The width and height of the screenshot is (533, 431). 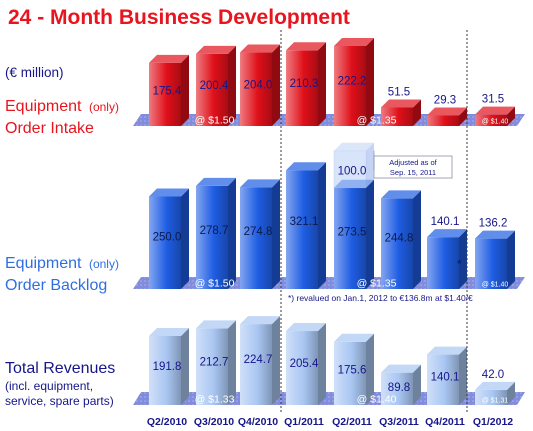 What do you see at coordinates (167, 367) in the screenshot?
I see `data-label: 191.8` at bounding box center [167, 367].